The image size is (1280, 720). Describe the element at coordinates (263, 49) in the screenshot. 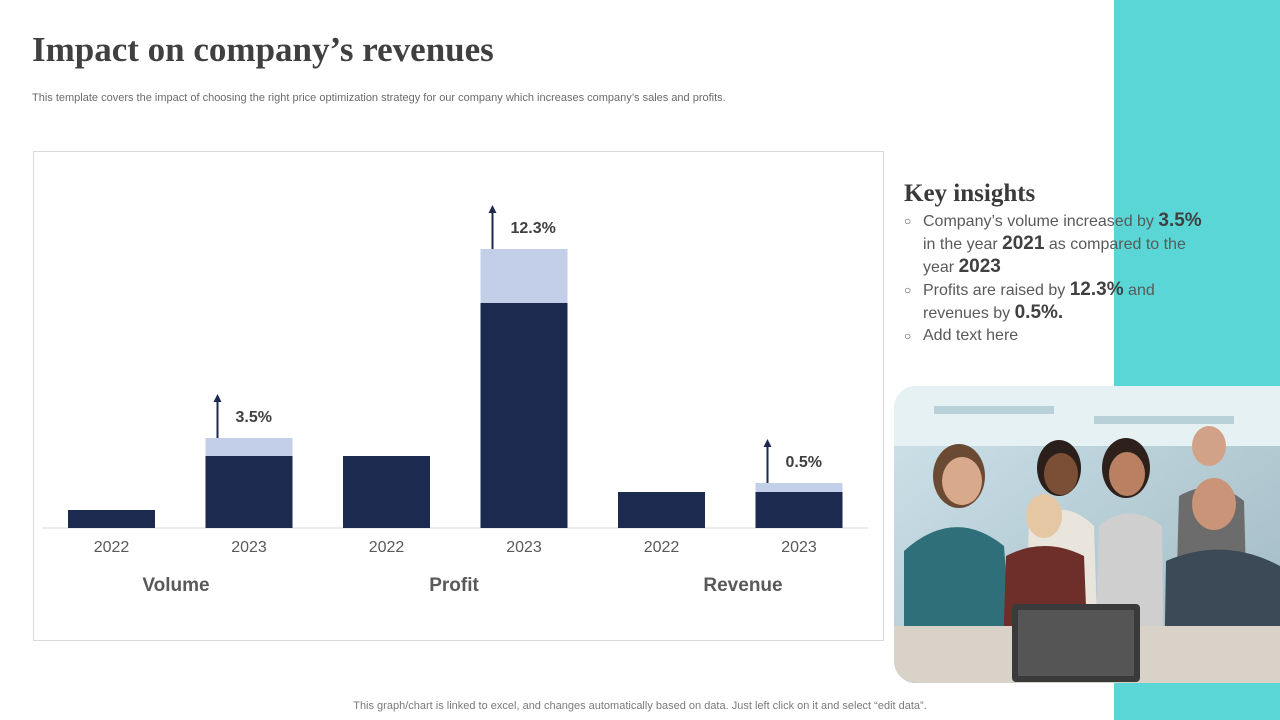

I see `page-title: Impact on company’s revenues` at that location.